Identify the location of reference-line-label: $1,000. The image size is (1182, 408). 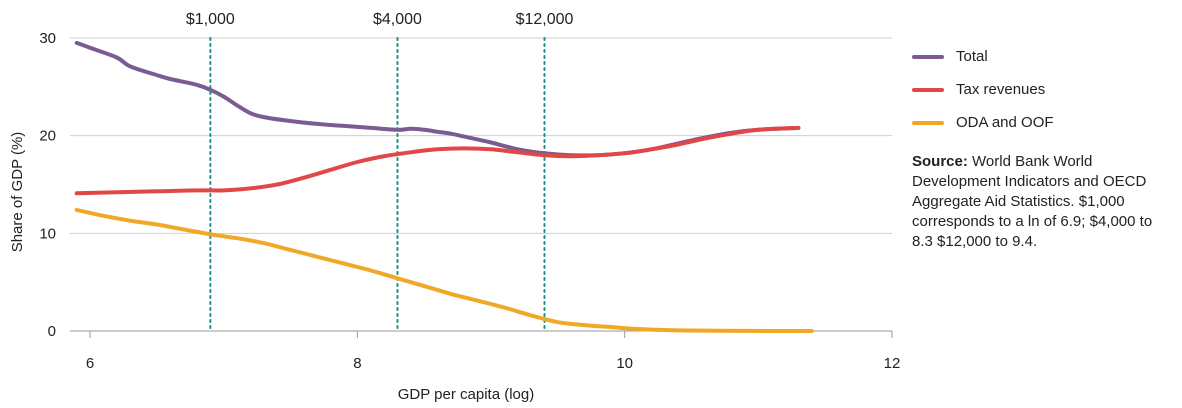
(210, 19).